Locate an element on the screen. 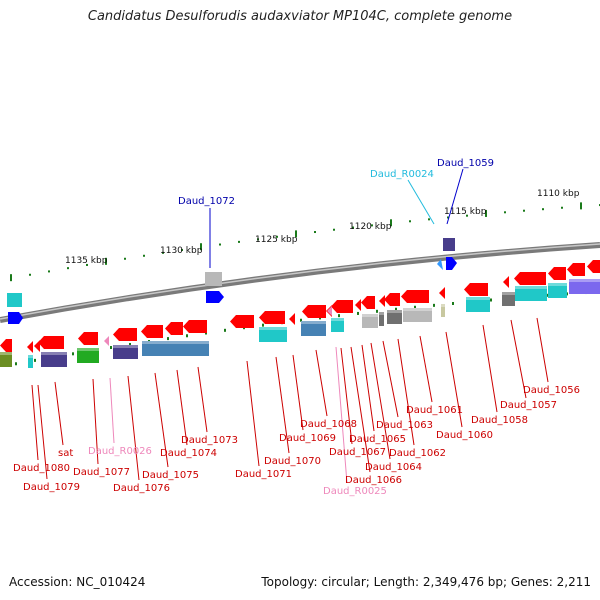 Image resolution: width=600 pixels, height=600 pixels. gene-label-daud-1058: Daud_1058 is located at coordinates (499, 420).